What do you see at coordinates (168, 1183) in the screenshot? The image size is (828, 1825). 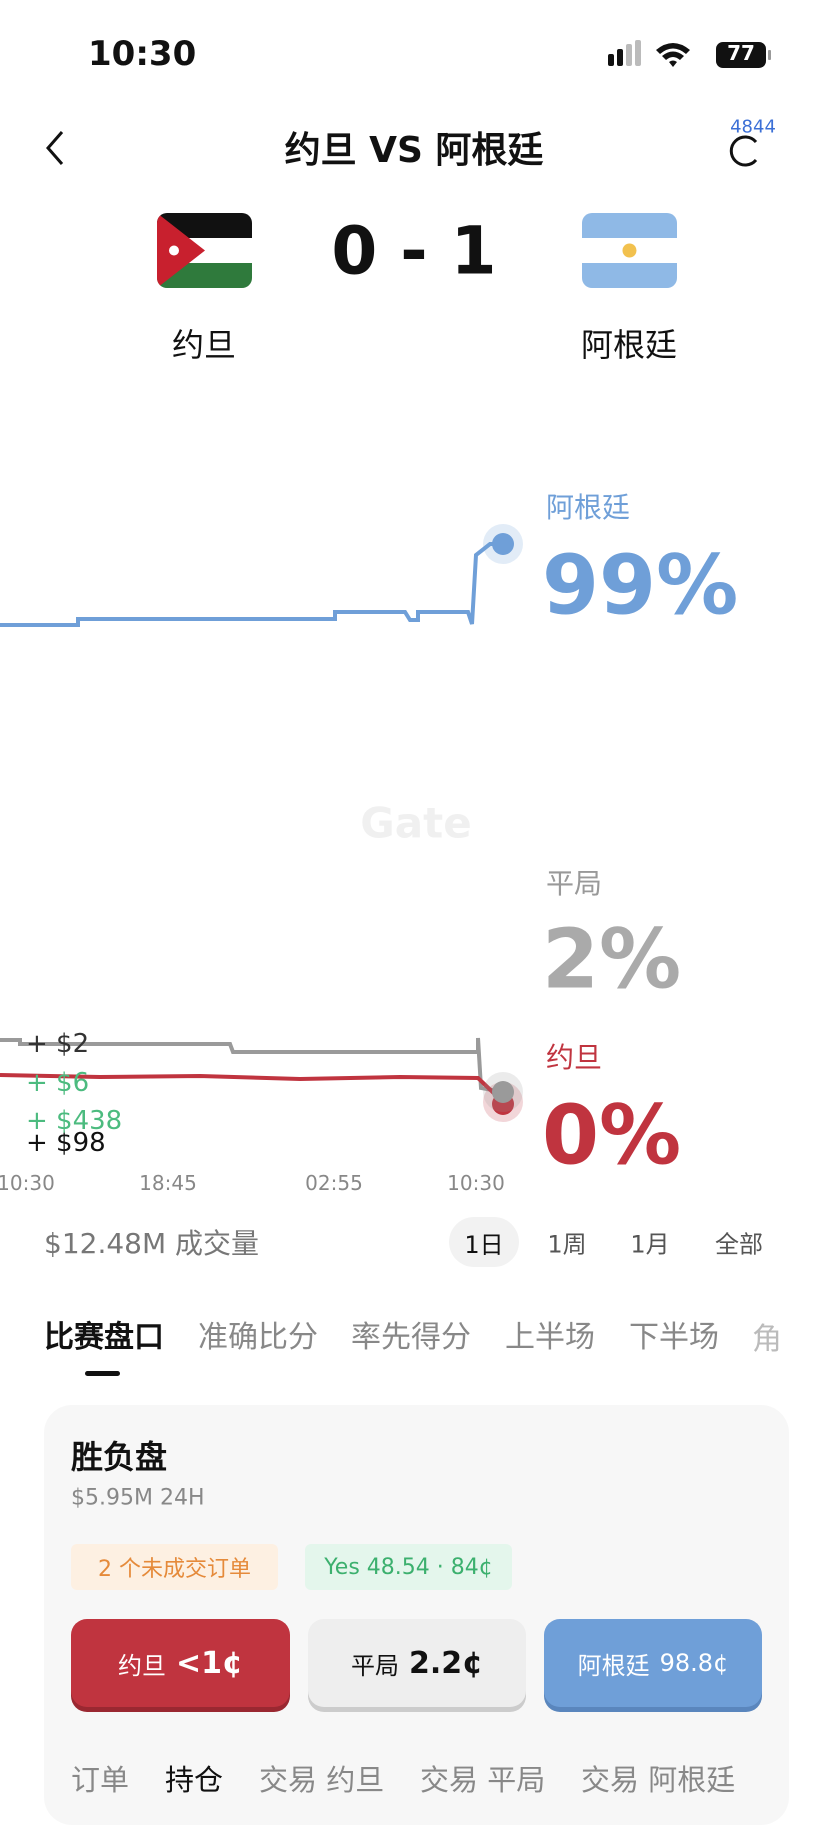 I see `x-label: 18:45` at bounding box center [168, 1183].